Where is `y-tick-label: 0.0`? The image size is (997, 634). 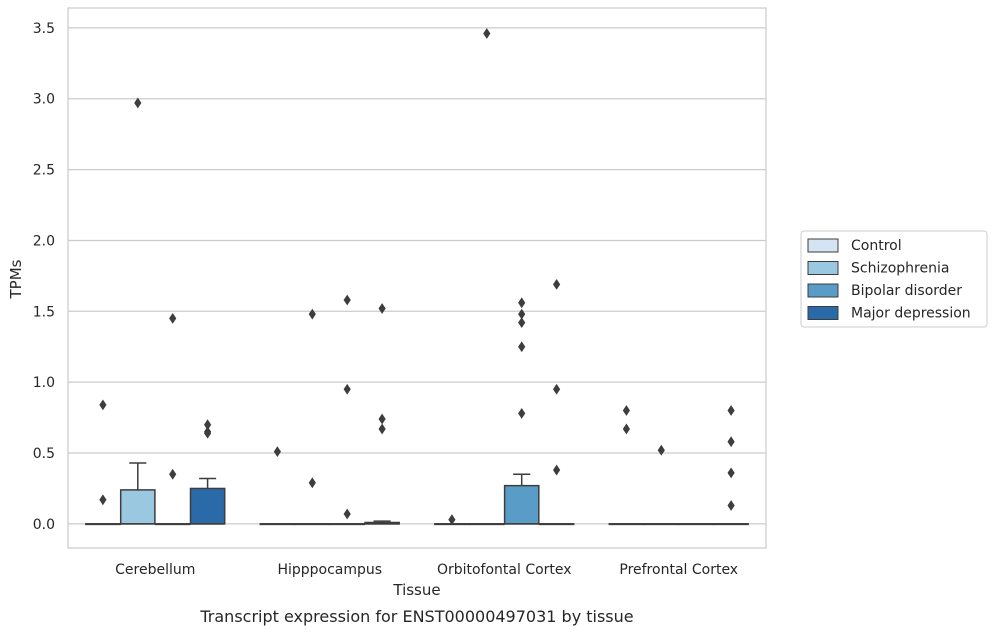
y-tick-label: 0.0 is located at coordinates (44, 525).